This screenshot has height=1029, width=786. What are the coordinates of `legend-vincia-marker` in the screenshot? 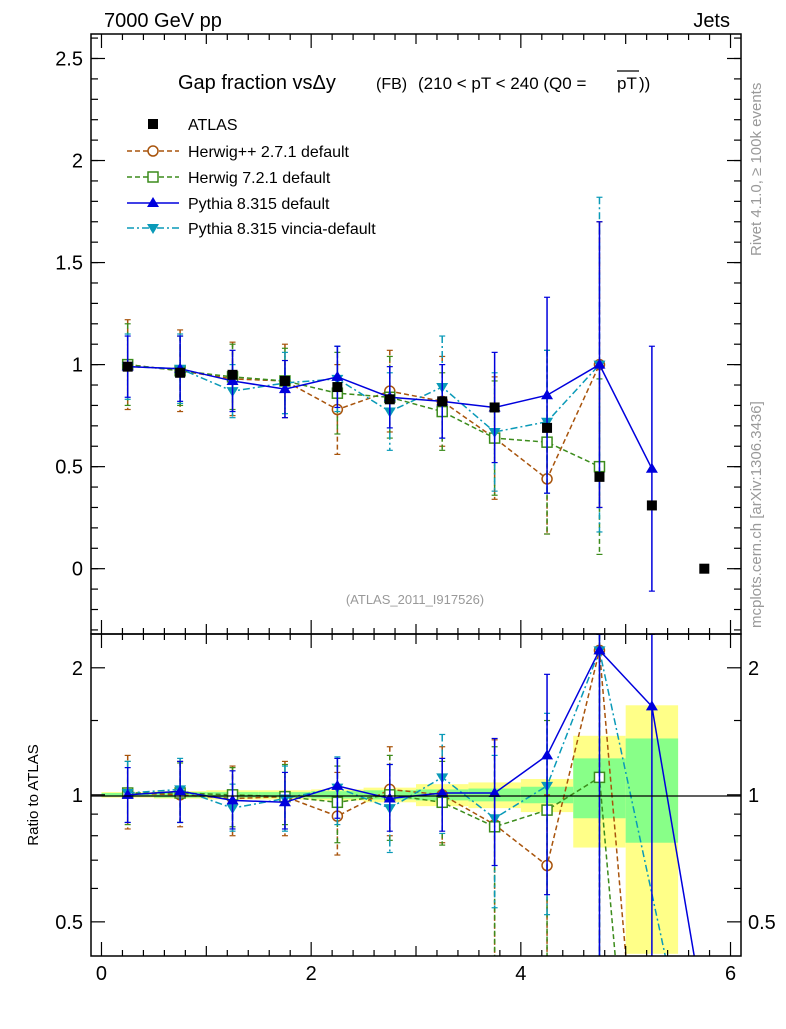 It's located at (153, 229).